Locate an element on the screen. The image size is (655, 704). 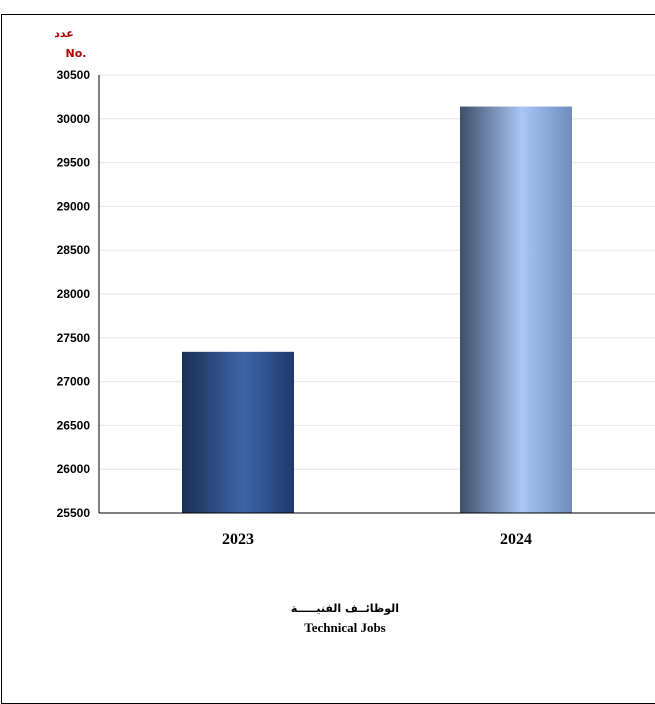
y-tick-label: 27500 is located at coordinates (74, 338).